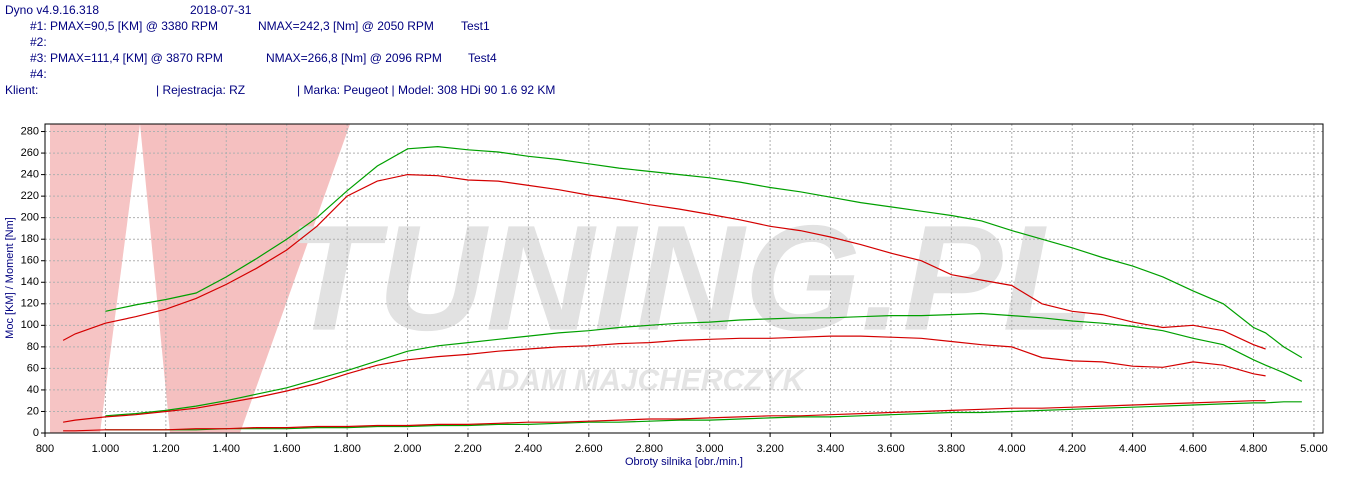  What do you see at coordinates (468, 449) in the screenshot?
I see `x-tick-label: 2.200` at bounding box center [468, 449].